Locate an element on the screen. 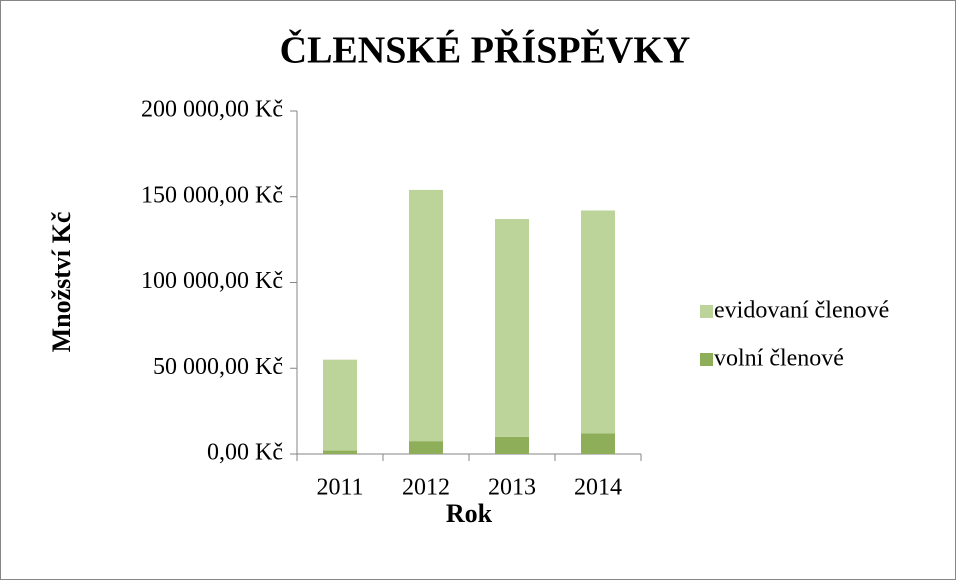 Image resolution: width=957 pixels, height=581 pixels. x-tick-label: 2014 is located at coordinates (598, 488).